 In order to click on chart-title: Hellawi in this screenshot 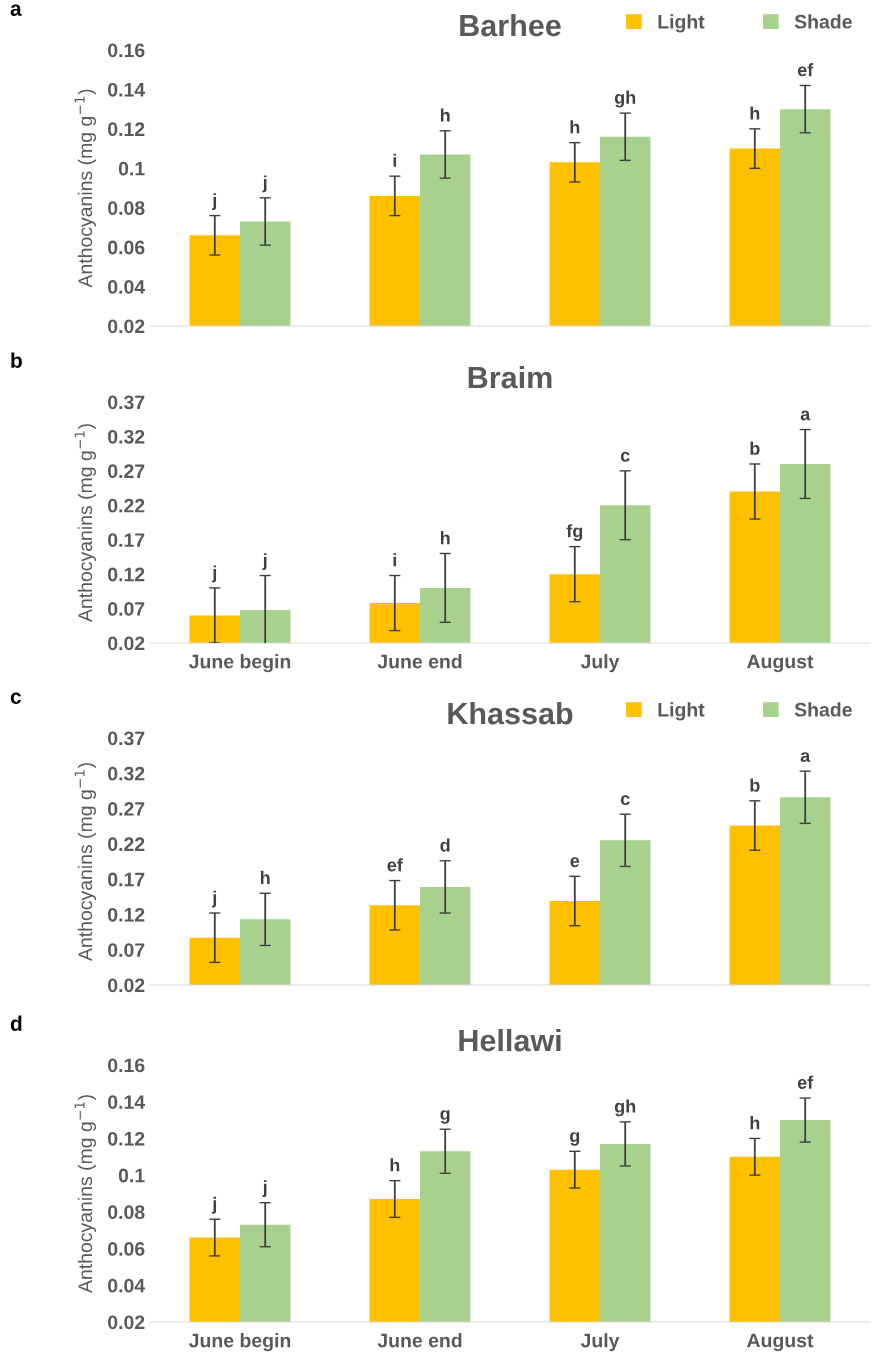, I will do `click(510, 1040)`.